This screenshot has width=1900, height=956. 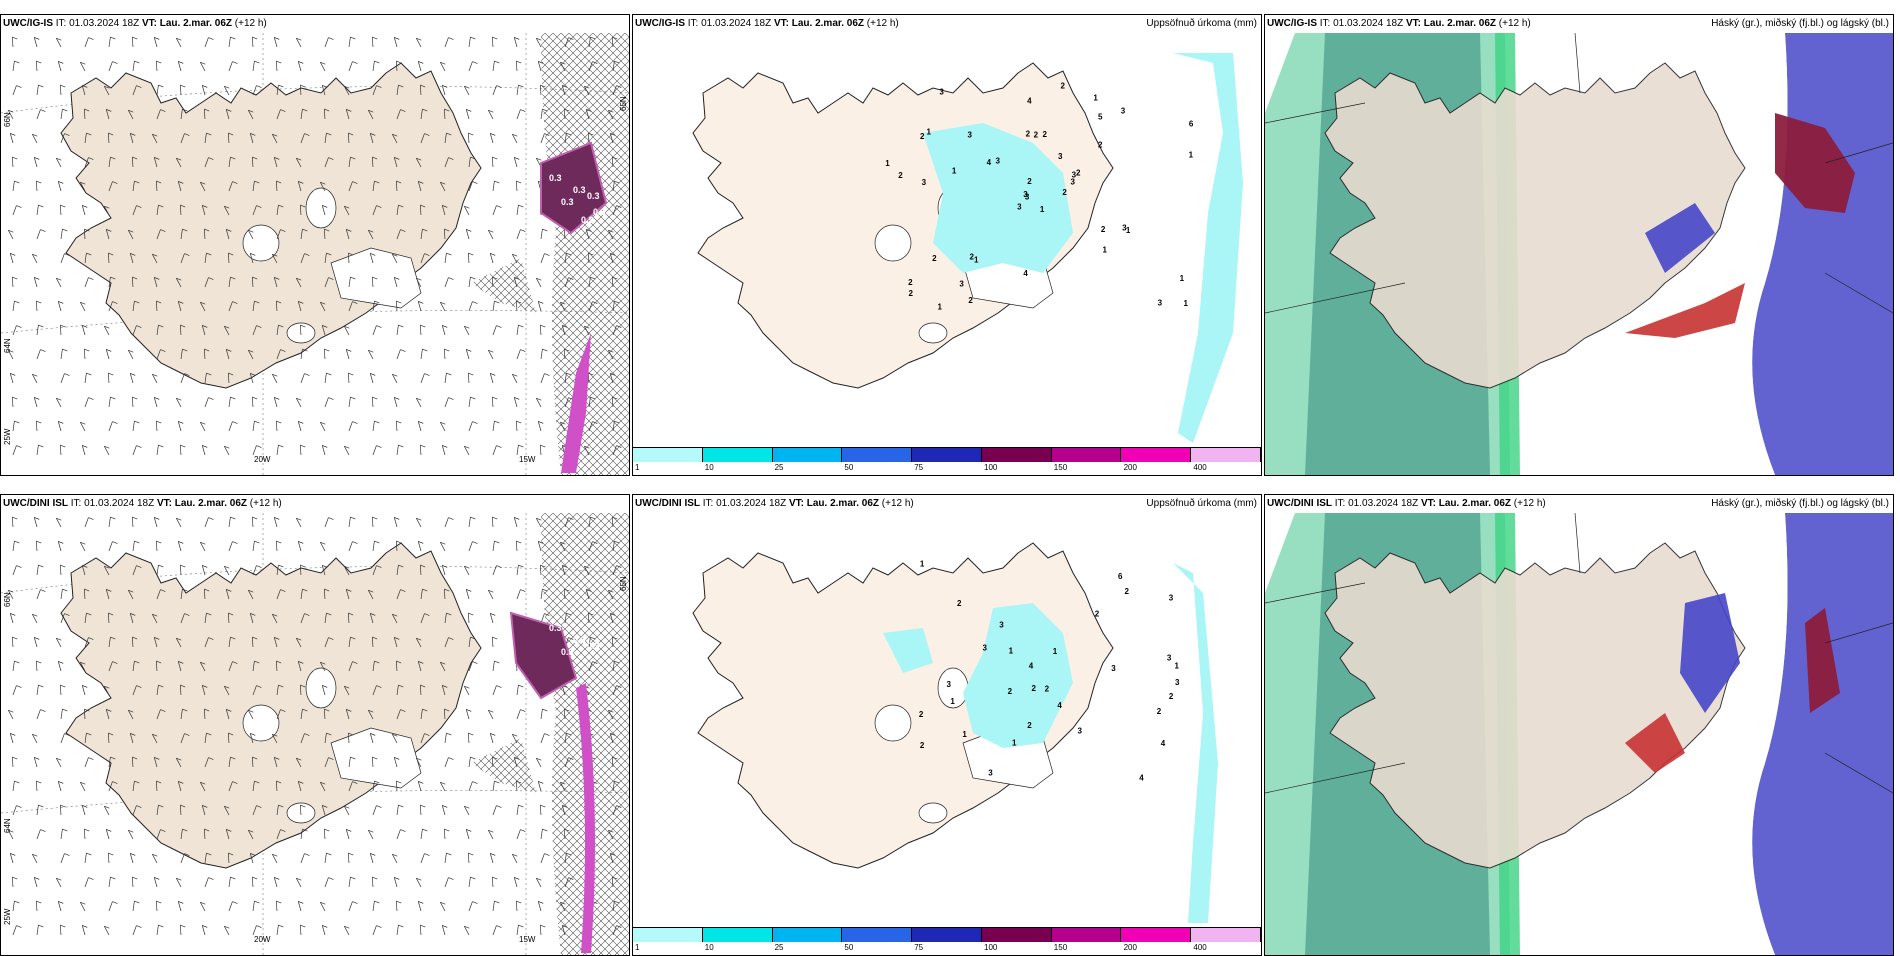 What do you see at coordinates (574, 188) in the screenshot?
I see `precip-rate-area` at bounding box center [574, 188].